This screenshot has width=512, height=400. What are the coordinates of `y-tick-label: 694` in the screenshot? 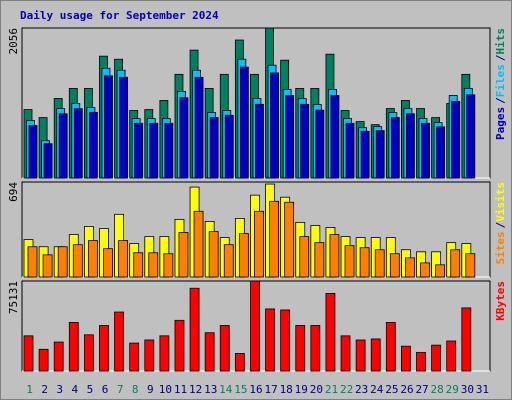 It's located at (13, 192).